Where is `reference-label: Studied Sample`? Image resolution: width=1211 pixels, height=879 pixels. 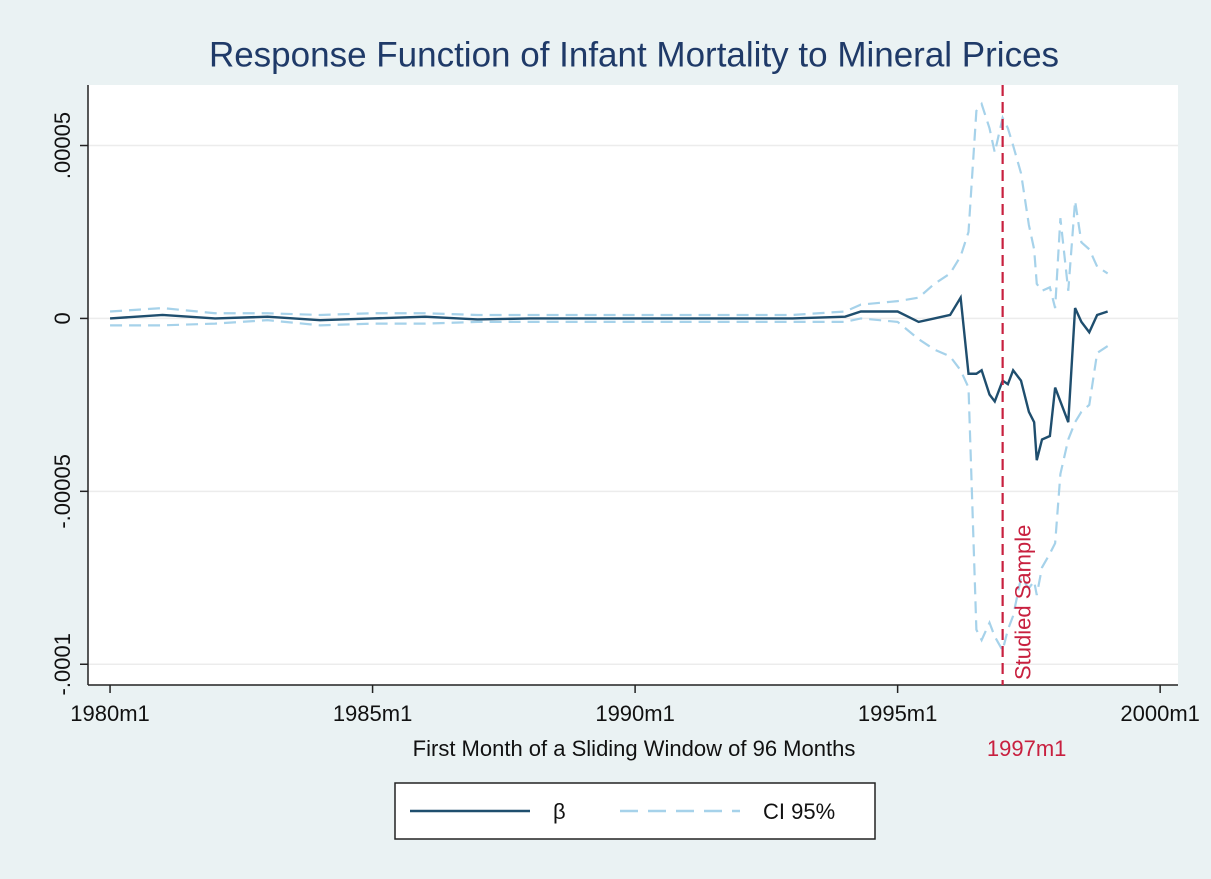
reference-label: Studied Sample is located at coordinates (1022, 602).